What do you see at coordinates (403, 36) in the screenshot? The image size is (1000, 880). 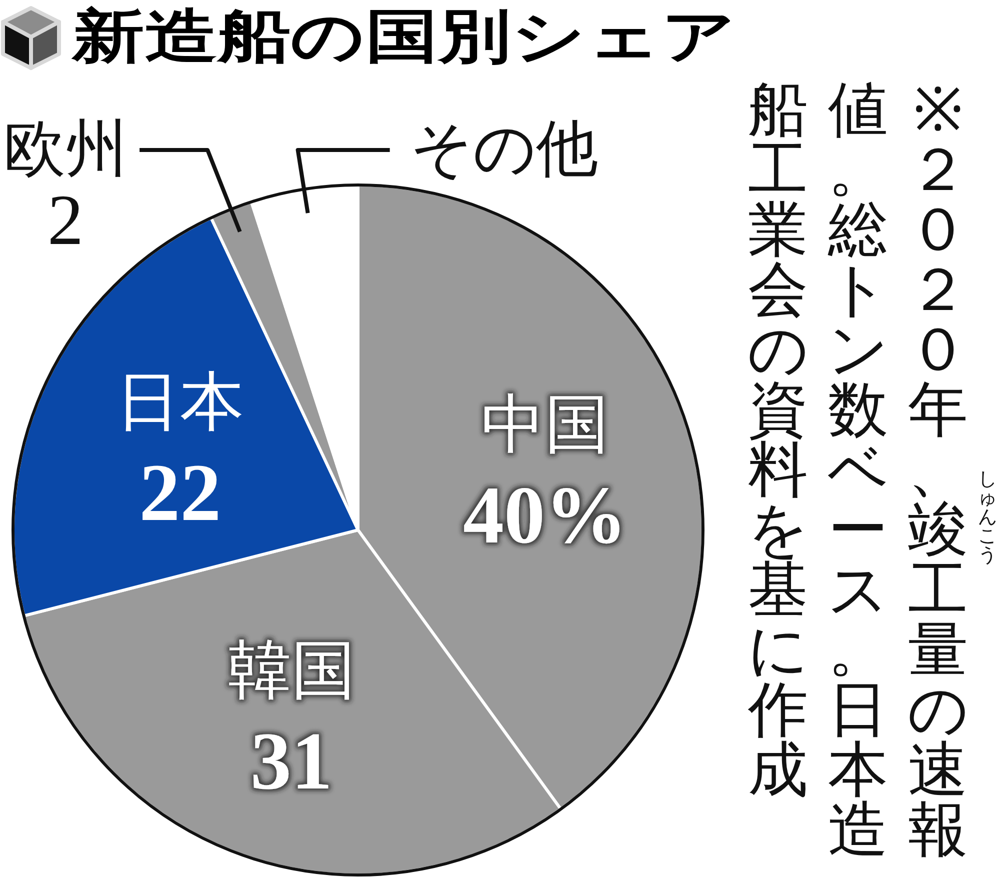 I see `chart-title: 新造船の国別シェア` at bounding box center [403, 36].